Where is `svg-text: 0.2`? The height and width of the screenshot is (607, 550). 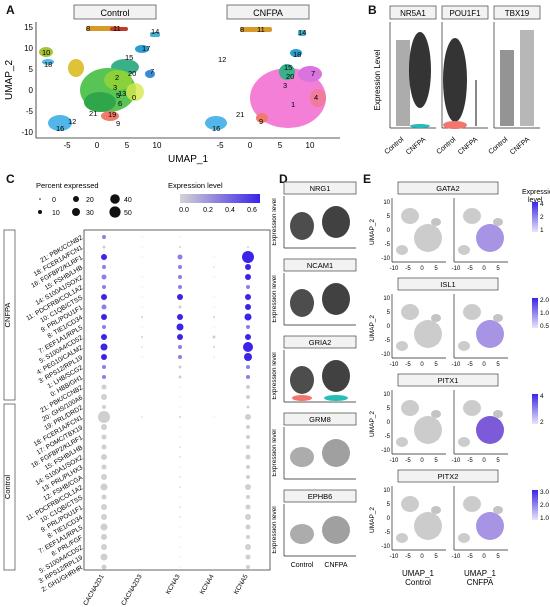
svg-text: 0.2 is located at coordinates (208, 210).